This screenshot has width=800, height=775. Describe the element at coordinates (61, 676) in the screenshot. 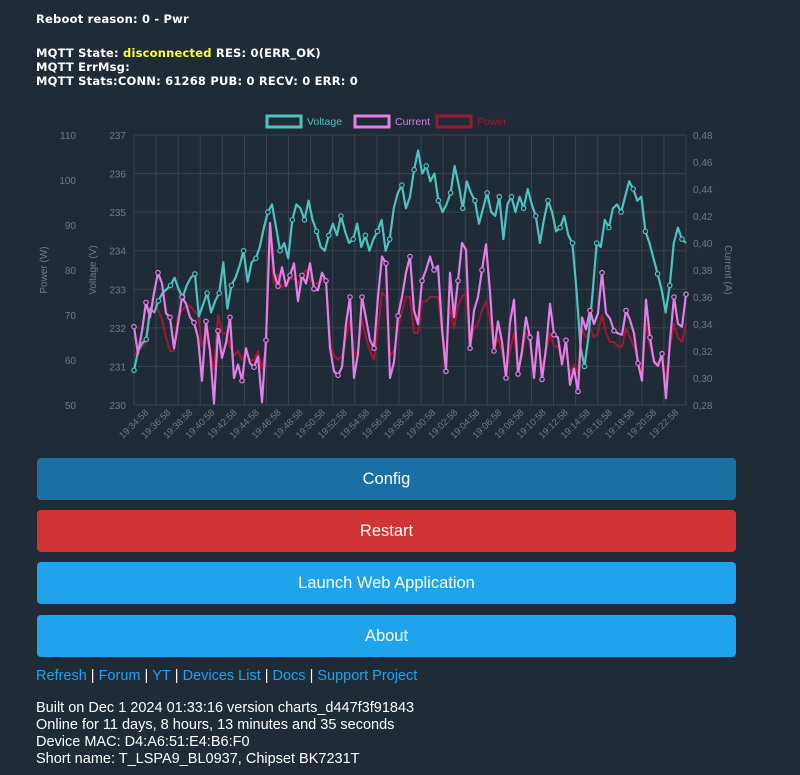

I see `refresh-link: Refresh` at that location.